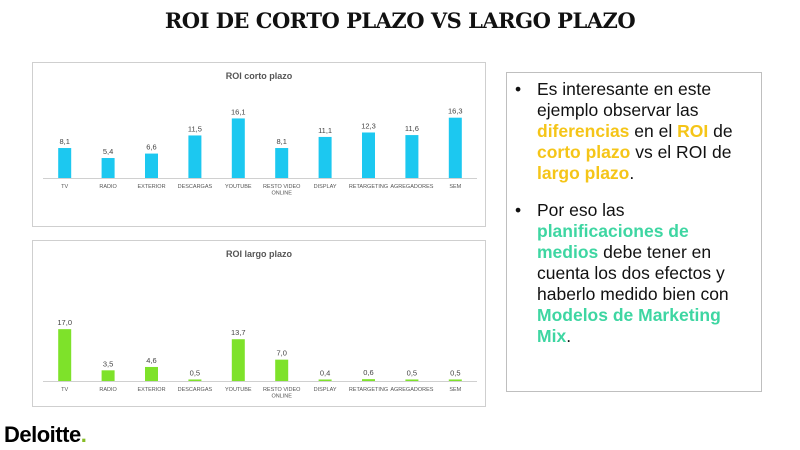 The image size is (800, 450). What do you see at coordinates (632, 173) in the screenshot?
I see `bullet1-text-part-5: .` at bounding box center [632, 173].